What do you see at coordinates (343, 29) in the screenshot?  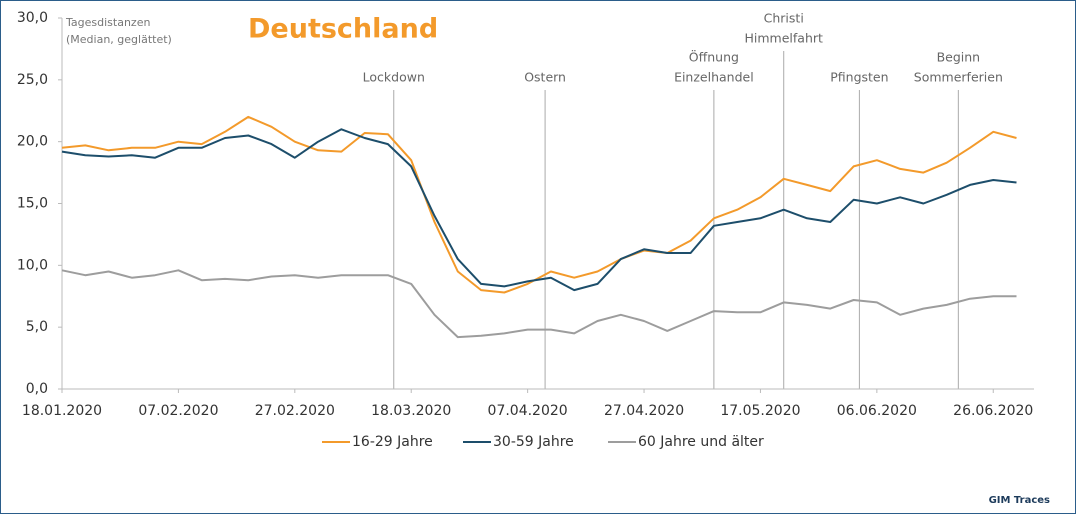 I see `chart-title: Deutschland` at bounding box center [343, 29].